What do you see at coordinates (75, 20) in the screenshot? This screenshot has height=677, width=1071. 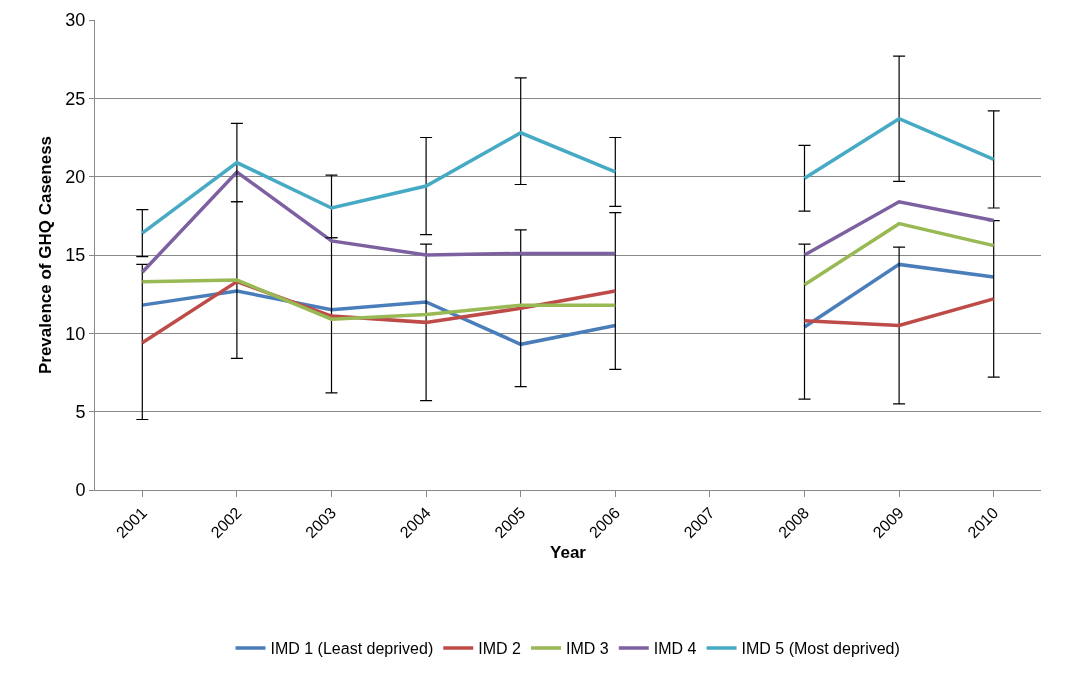 I see `y-tick-label: 30` at bounding box center [75, 20].